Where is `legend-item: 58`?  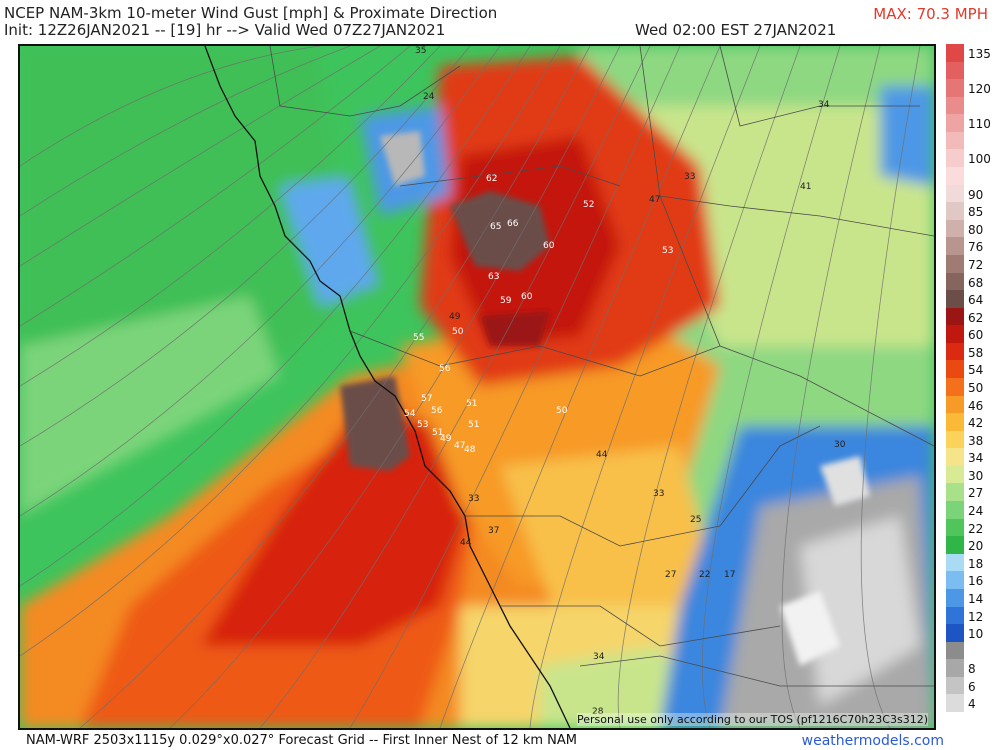 legend-item: 58 is located at coordinates (973, 351).